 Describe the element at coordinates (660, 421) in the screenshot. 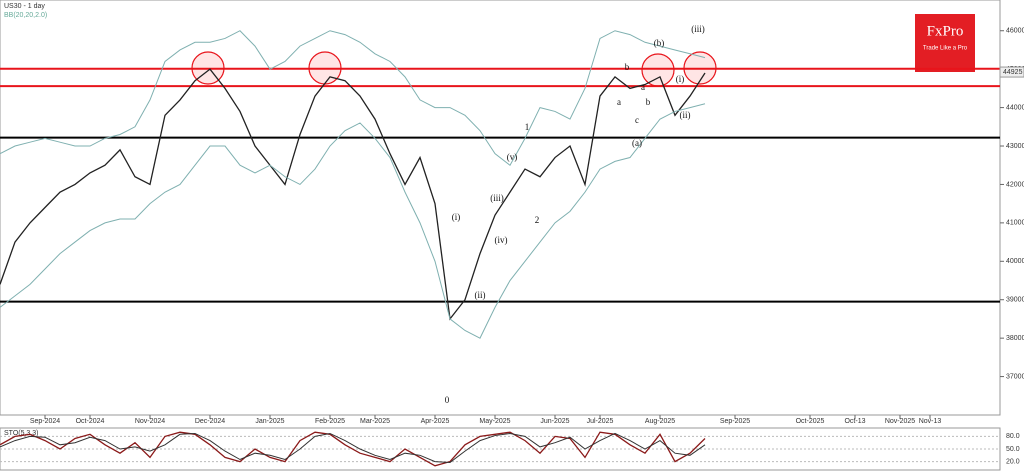

I see `x-tick-label: Aug-2025` at that location.